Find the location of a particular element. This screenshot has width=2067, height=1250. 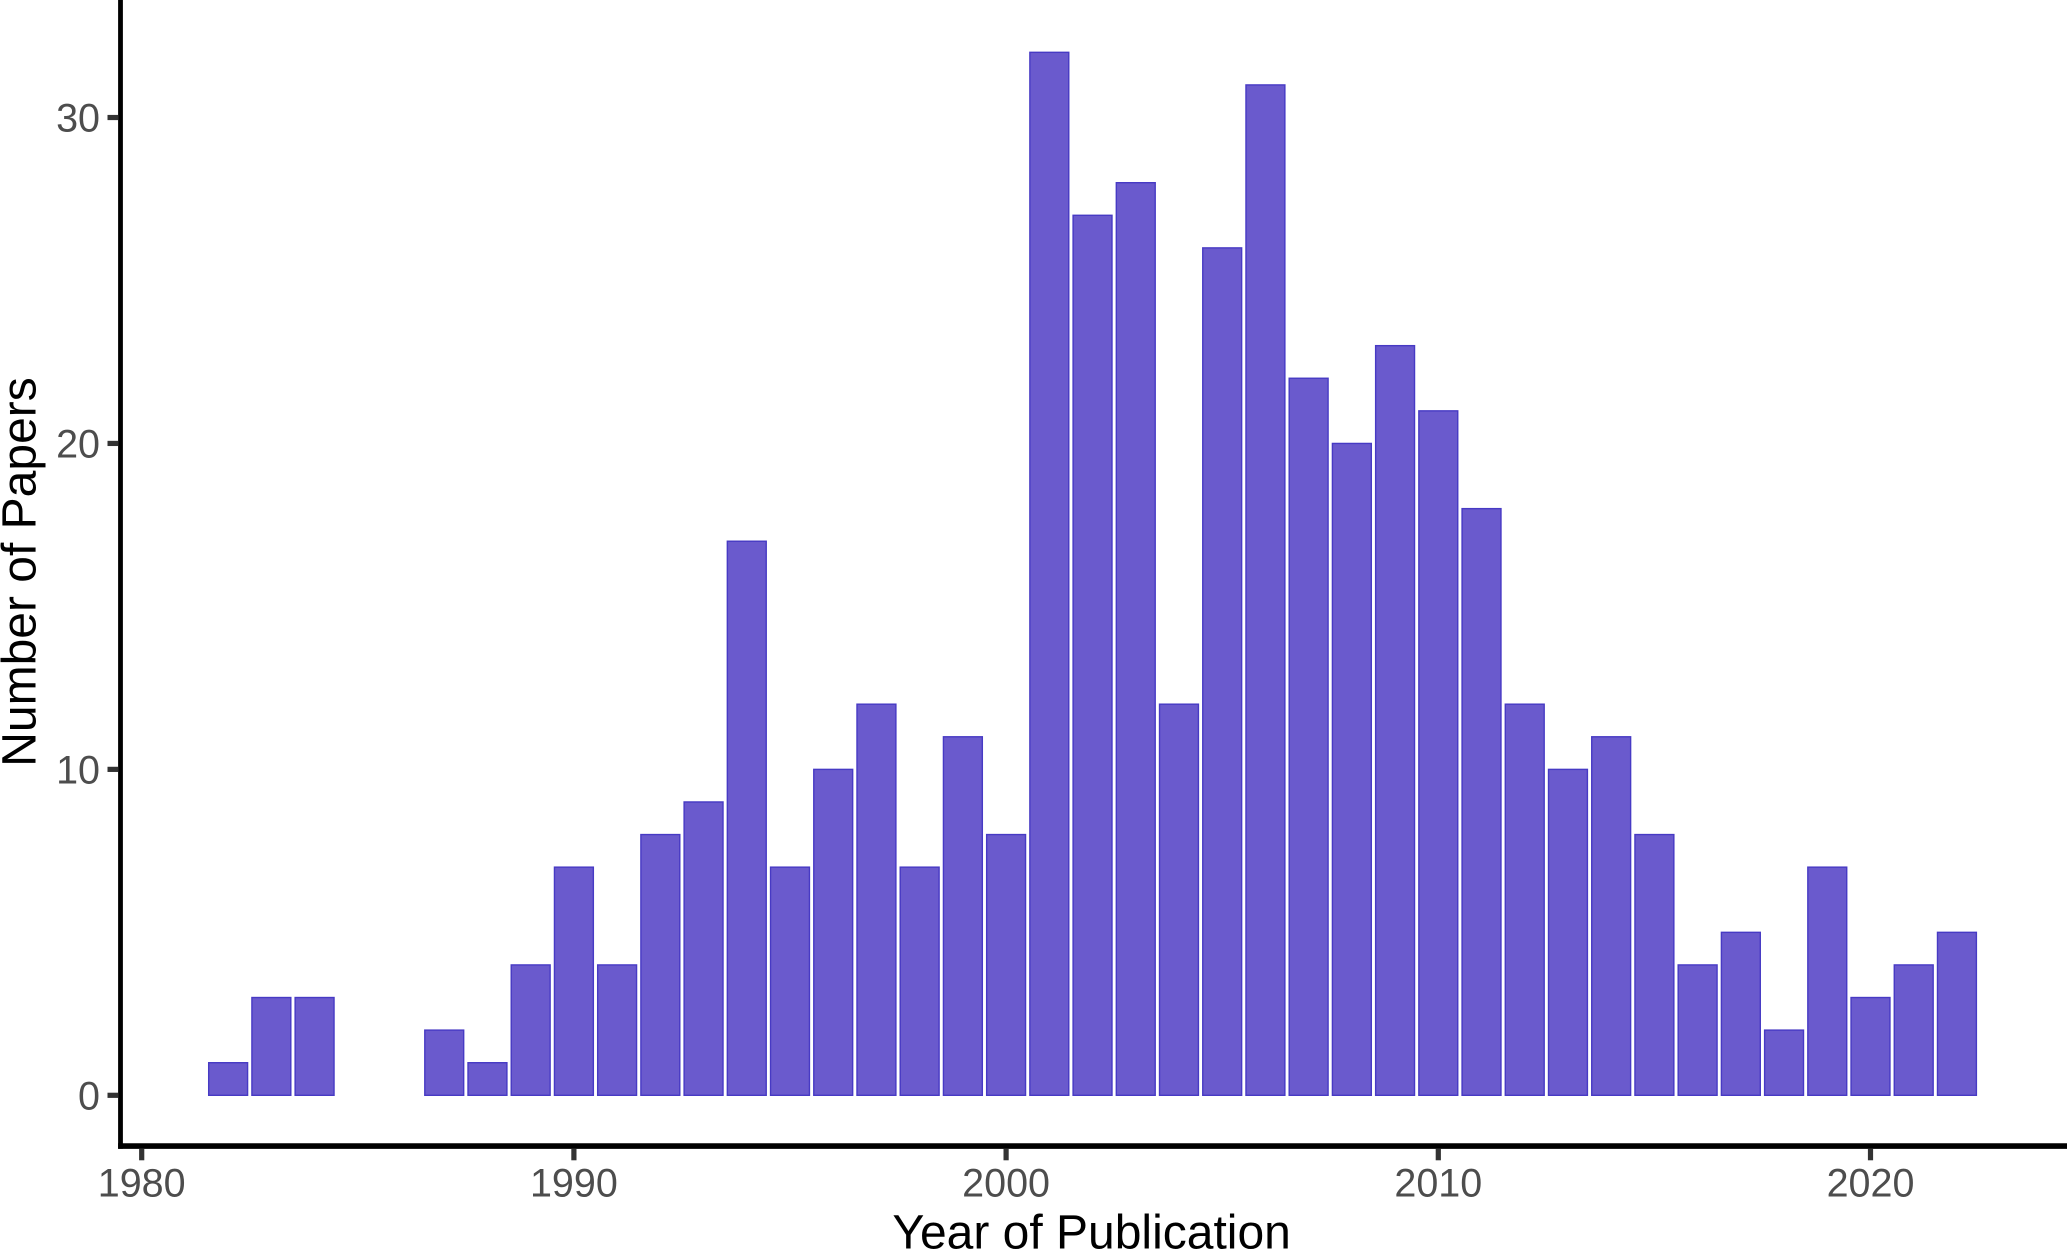

svg-text: Year of Publication is located at coordinates (1091, 1228).